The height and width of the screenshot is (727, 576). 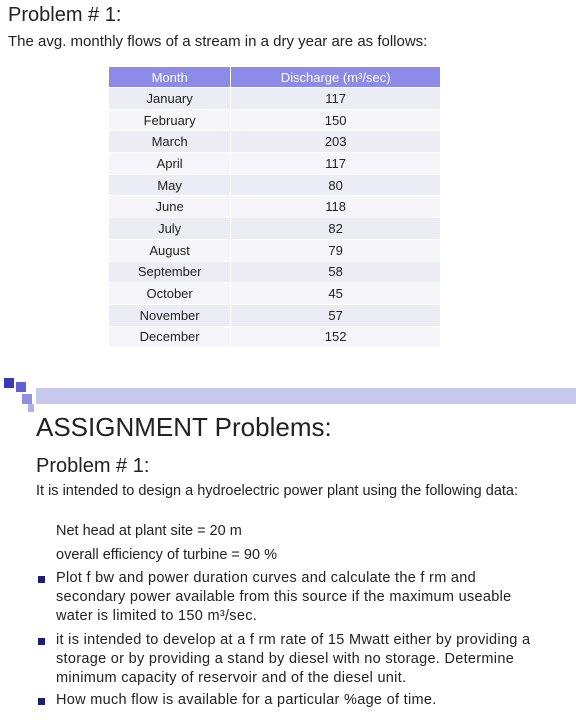 I want to click on header-cell: Discharge (m³/sec), so click(x=335, y=77).